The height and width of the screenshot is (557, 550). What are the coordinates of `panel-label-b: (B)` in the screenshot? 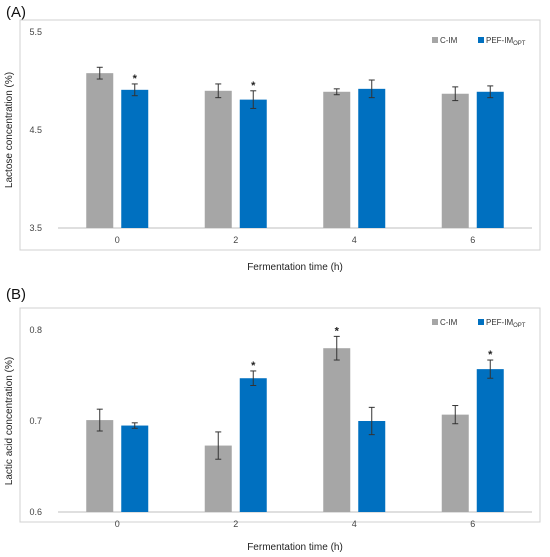 It's located at (16, 294).